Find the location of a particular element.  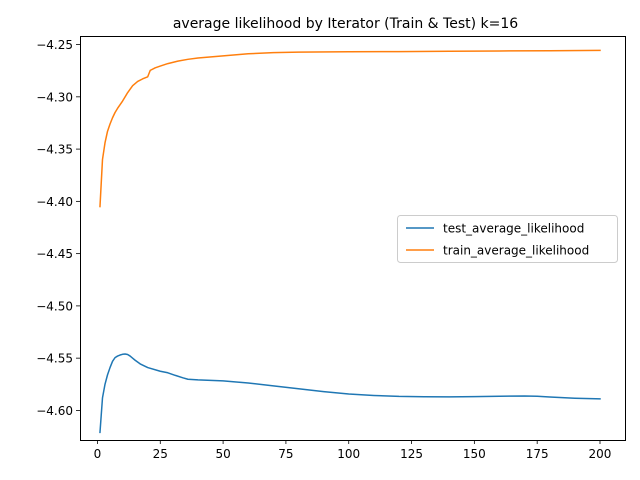

legend-label-train: train_average_likelihood is located at coordinates (516, 251).